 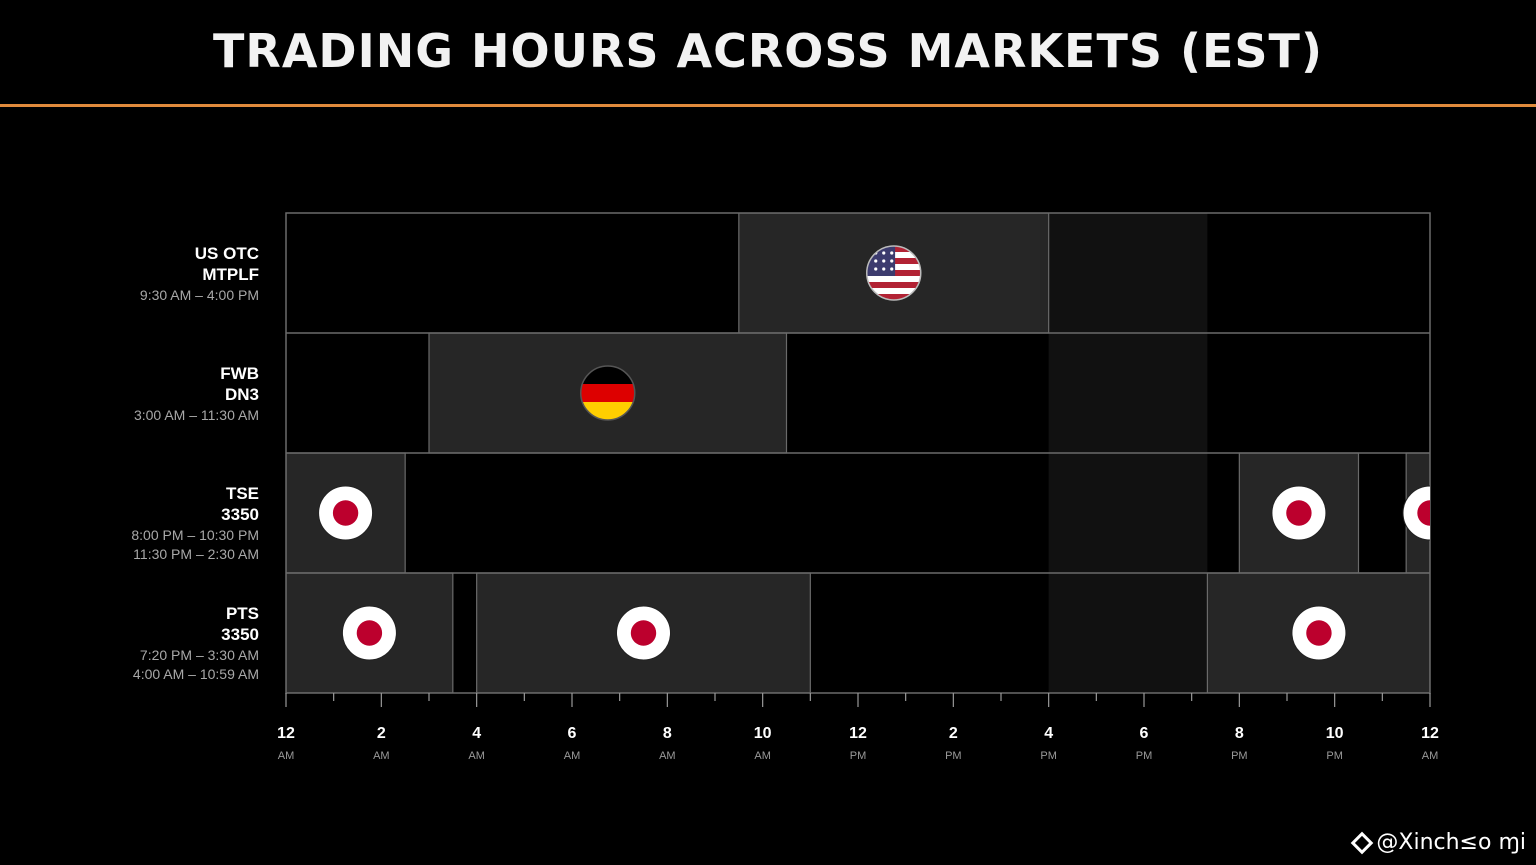 What do you see at coordinates (1362, 842) in the screenshot?
I see `diamond-logo-icon` at bounding box center [1362, 842].